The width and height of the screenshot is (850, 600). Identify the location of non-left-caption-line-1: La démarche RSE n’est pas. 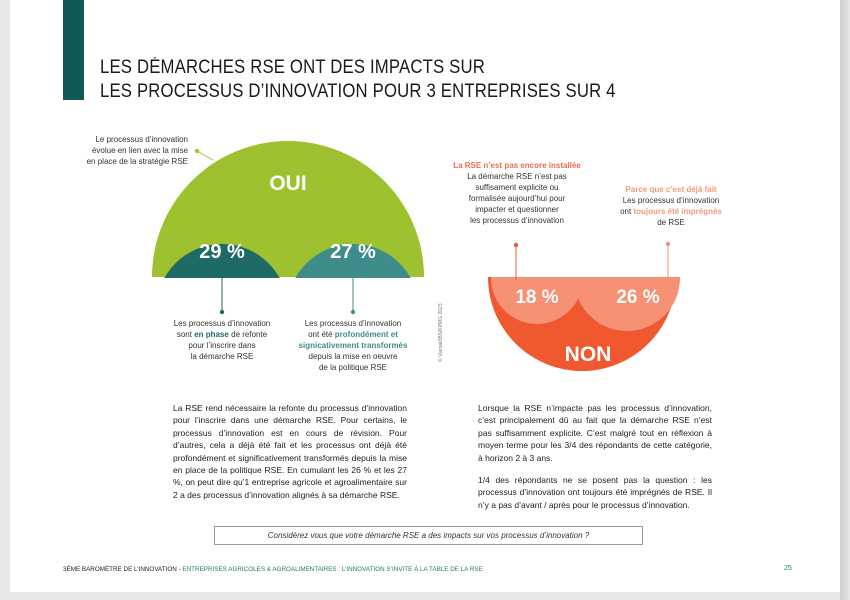
(517, 176).